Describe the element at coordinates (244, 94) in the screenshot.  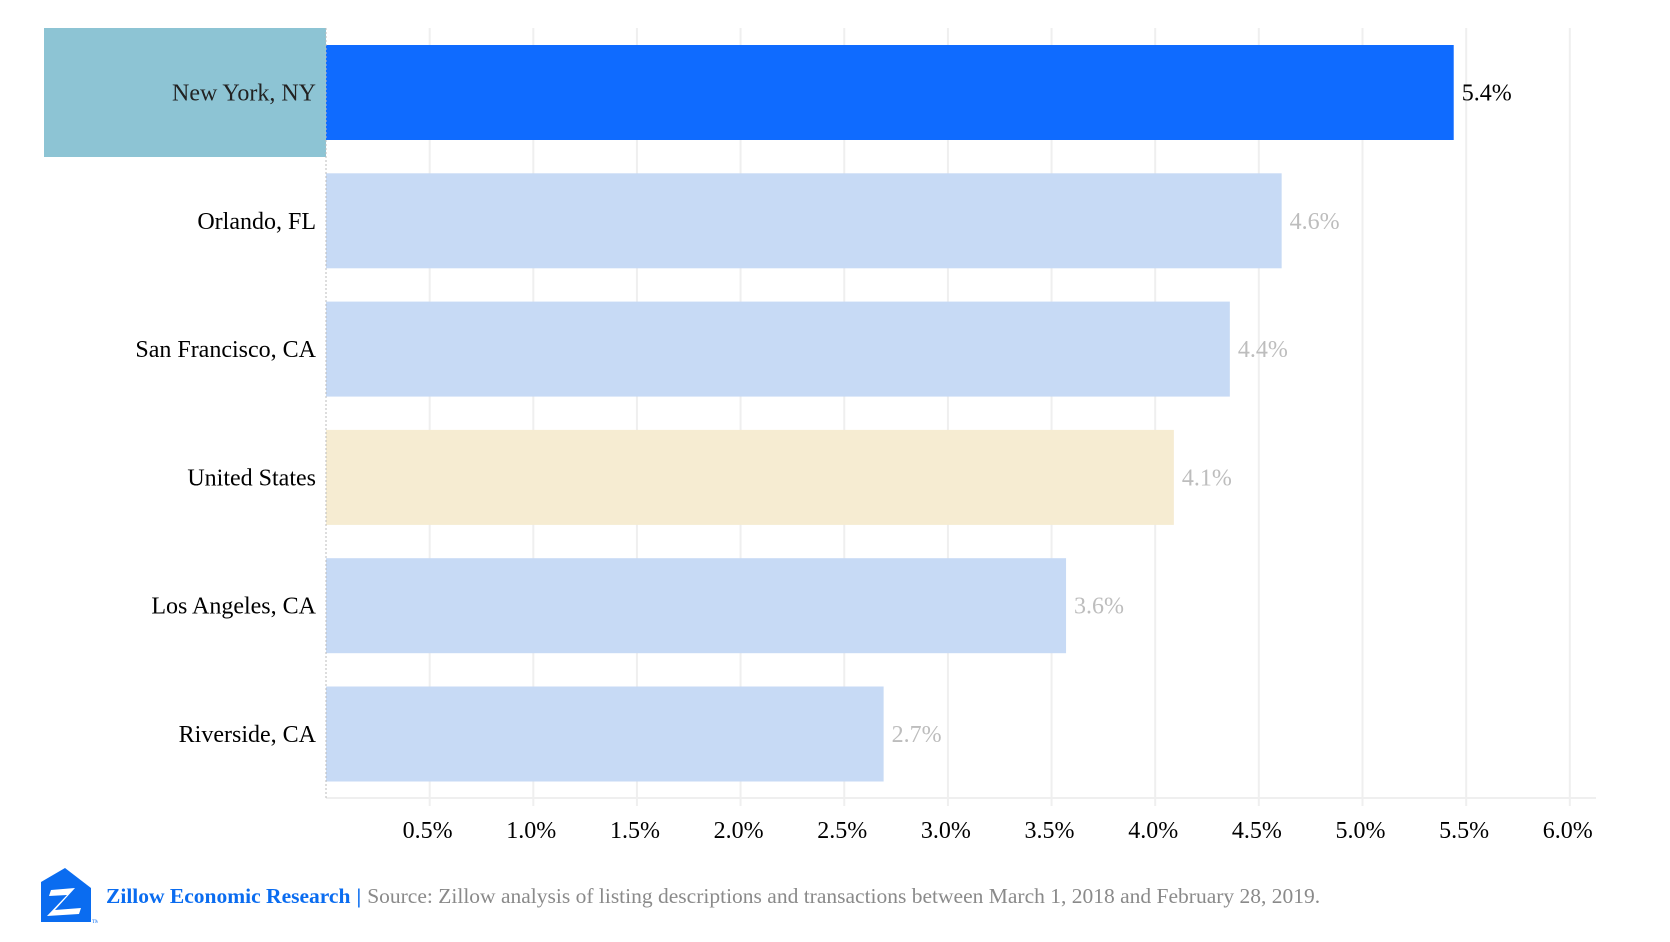
I see `category-label: New York, NY` at that location.